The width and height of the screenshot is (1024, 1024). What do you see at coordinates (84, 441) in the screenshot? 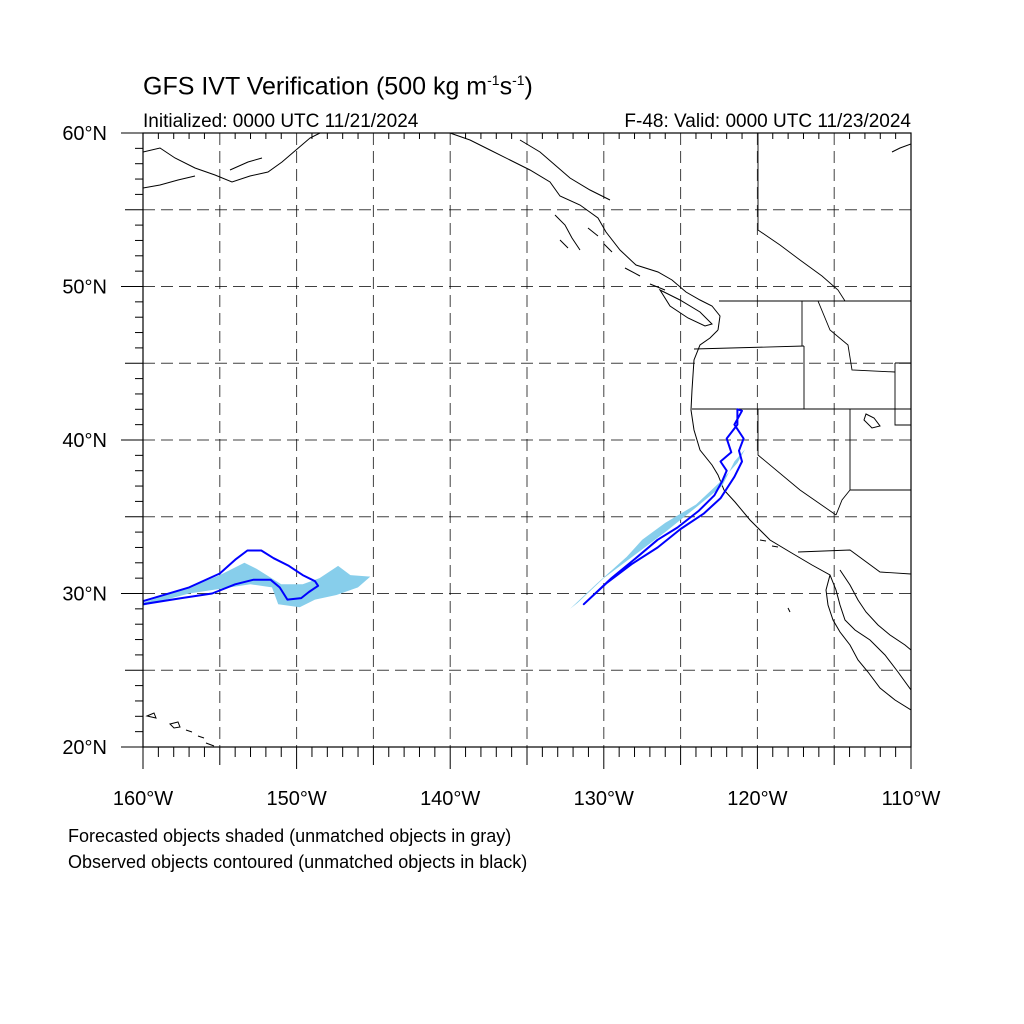
I see `y-tick-label: 40°N` at bounding box center [84, 441].